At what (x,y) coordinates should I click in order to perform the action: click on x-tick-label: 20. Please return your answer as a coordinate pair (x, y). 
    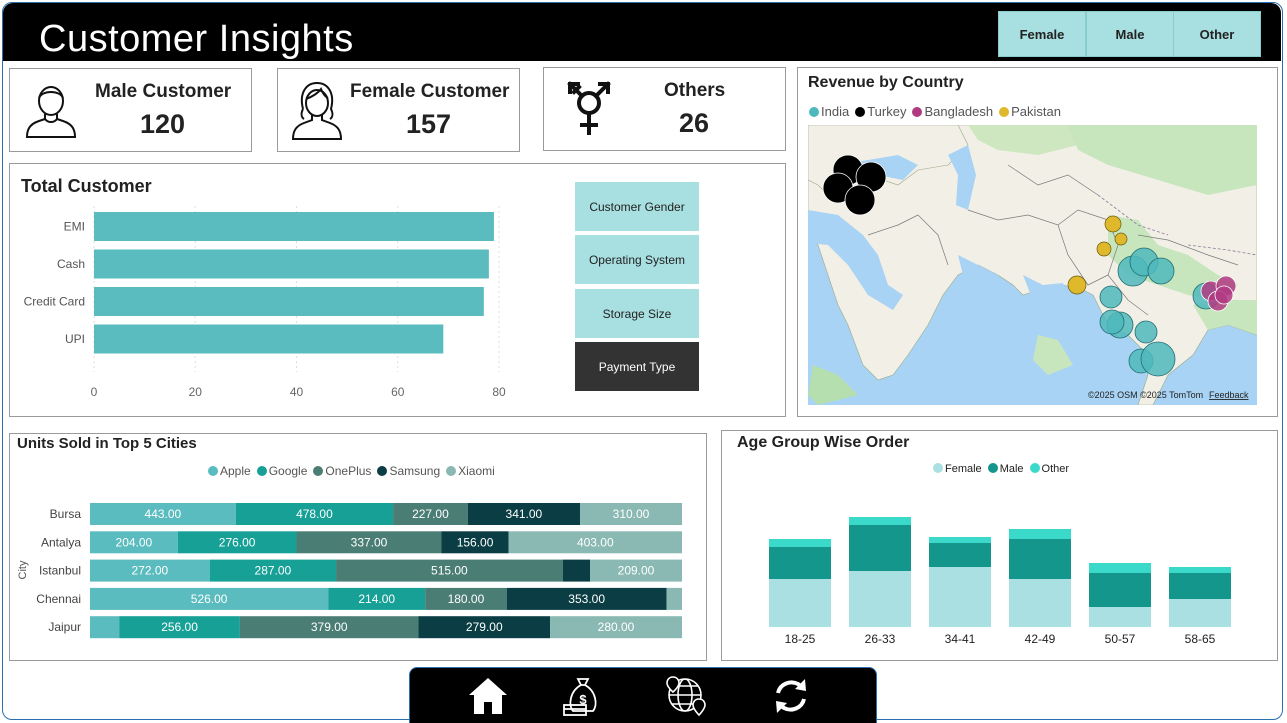
    Looking at the image, I should click on (196, 392).